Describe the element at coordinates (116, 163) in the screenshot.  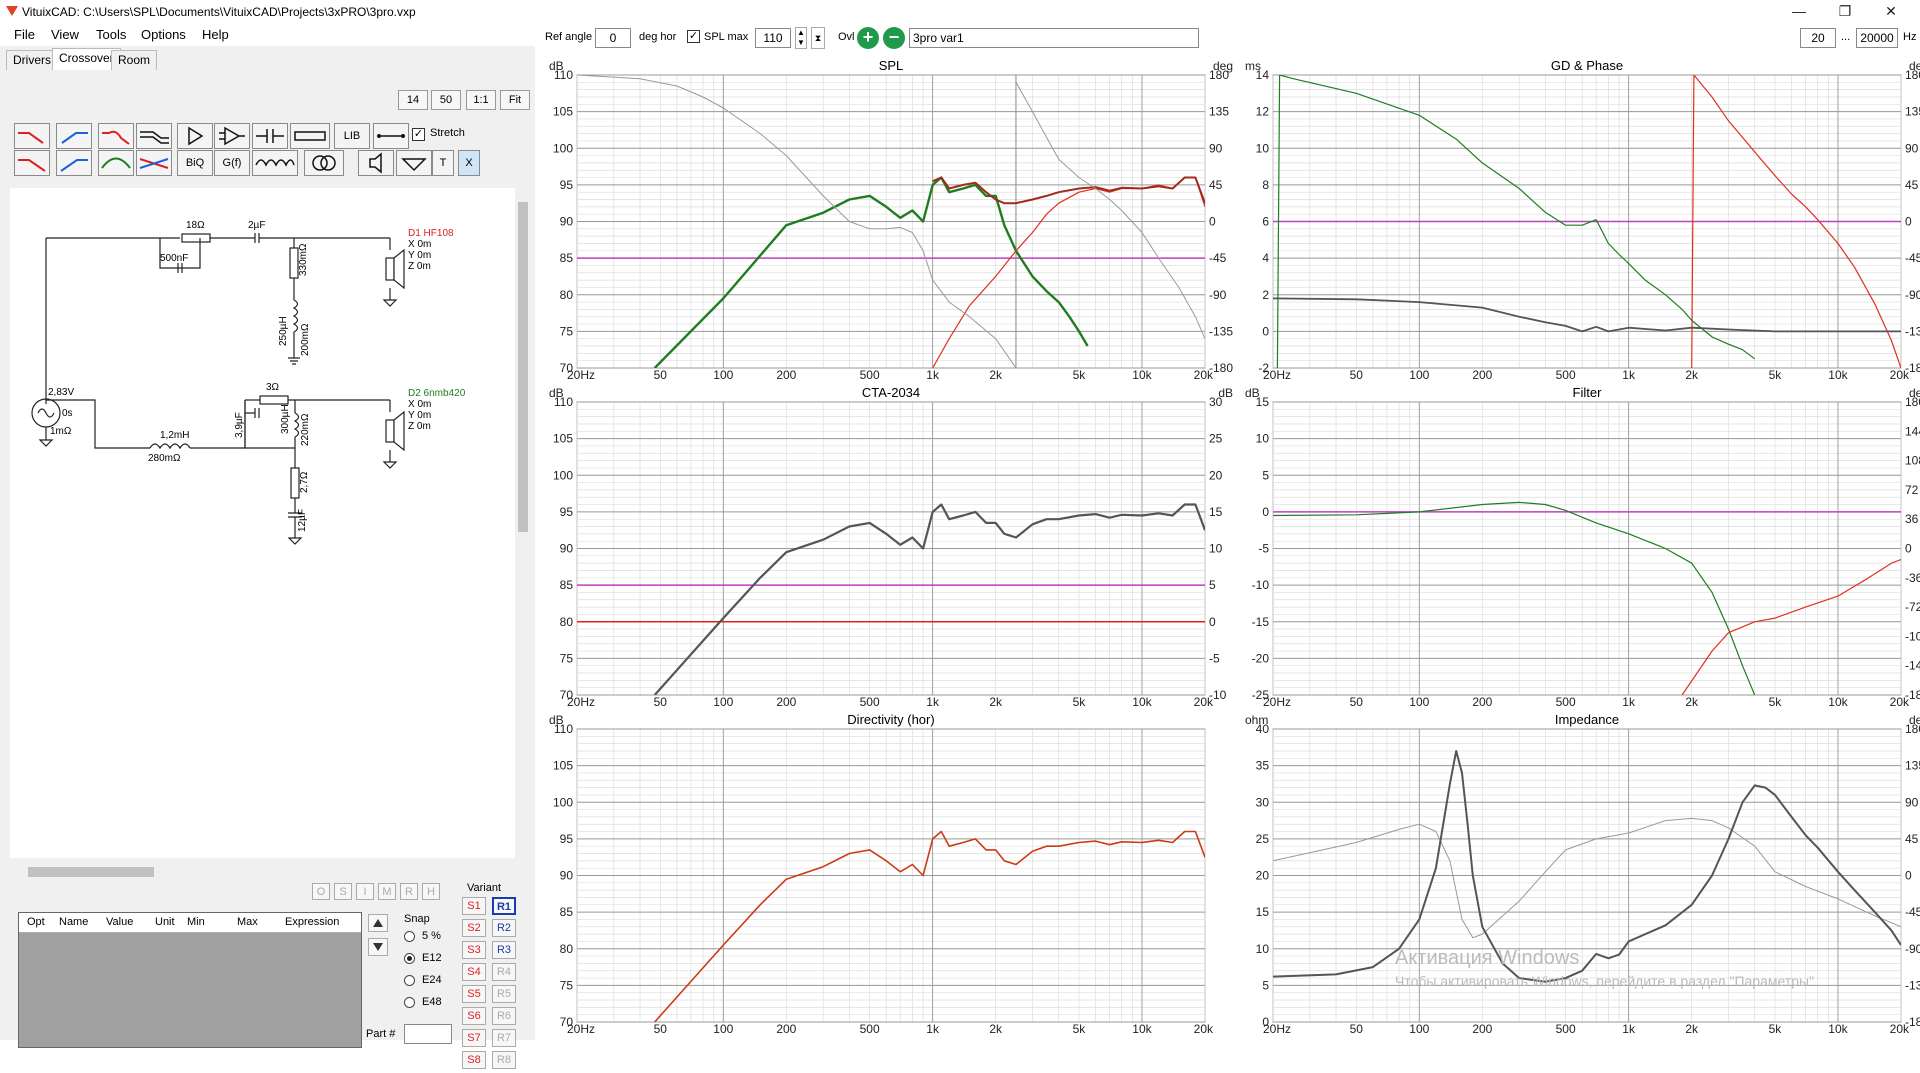
I see `peak-tool` at that location.